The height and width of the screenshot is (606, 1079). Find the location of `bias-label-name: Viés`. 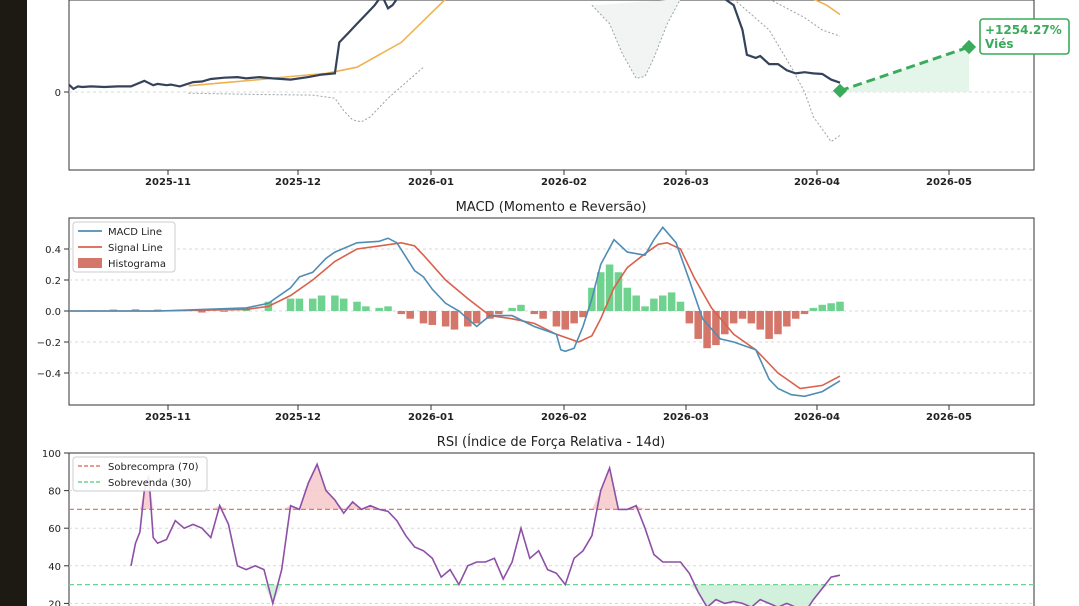

bias-label-name: Viés is located at coordinates (999, 44).